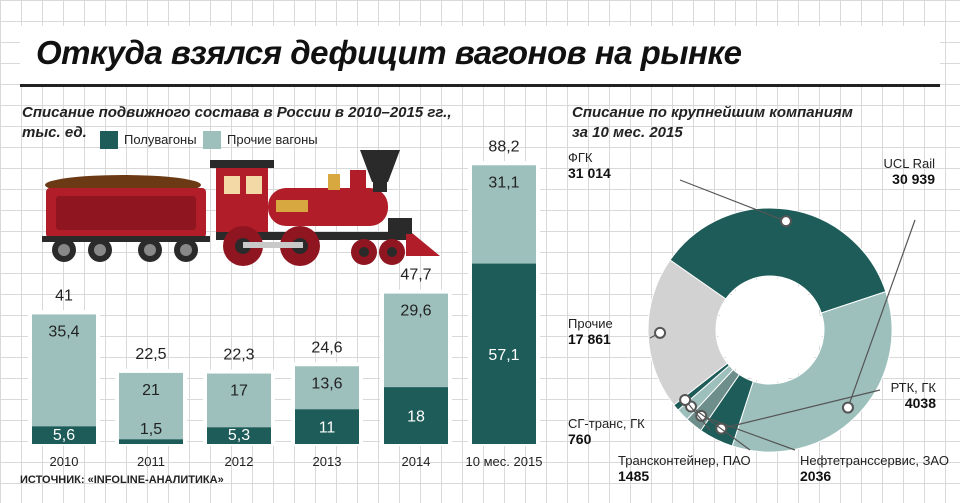  I want to click on label-gondola-2014: 18, so click(416, 417).